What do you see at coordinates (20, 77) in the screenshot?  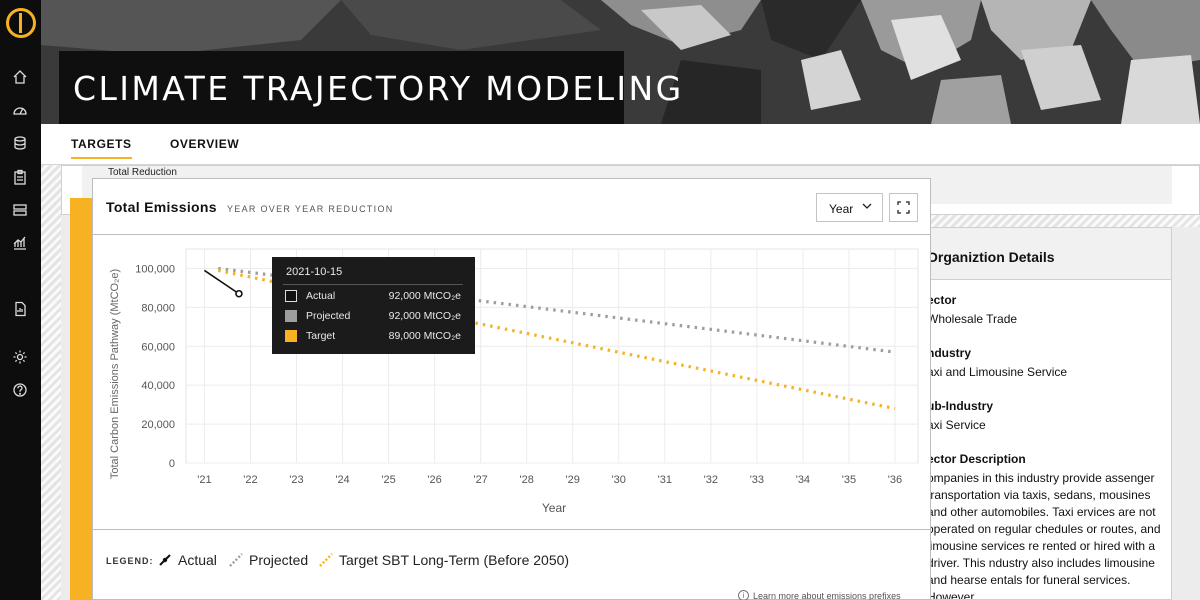 I see `home-icon` at bounding box center [20, 77].